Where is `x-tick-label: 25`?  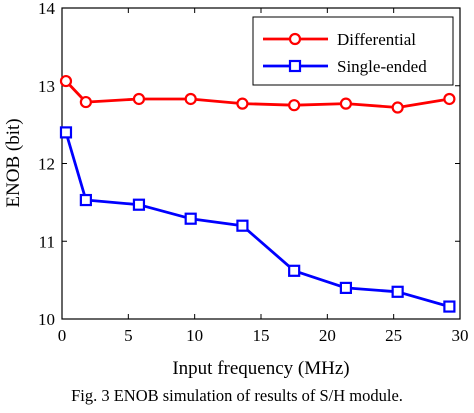 x-tick-label: 25 is located at coordinates (393, 335).